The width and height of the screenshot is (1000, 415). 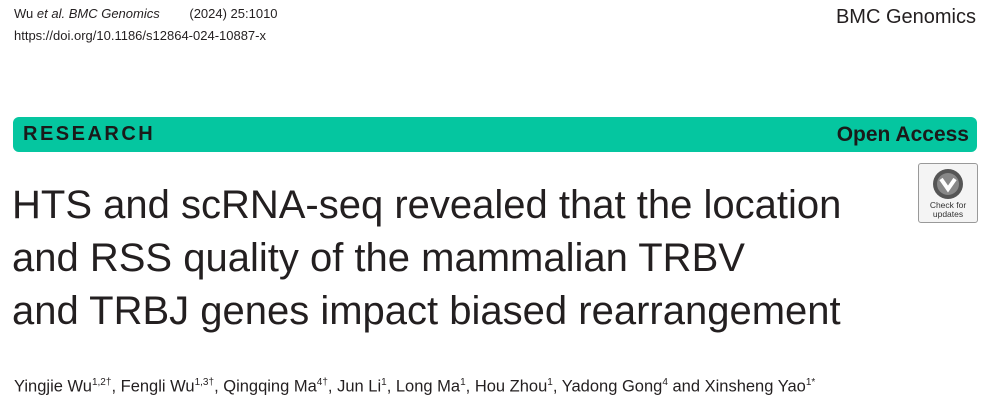 I want to click on author-affiliation: 1,2†, so click(x=101, y=382).